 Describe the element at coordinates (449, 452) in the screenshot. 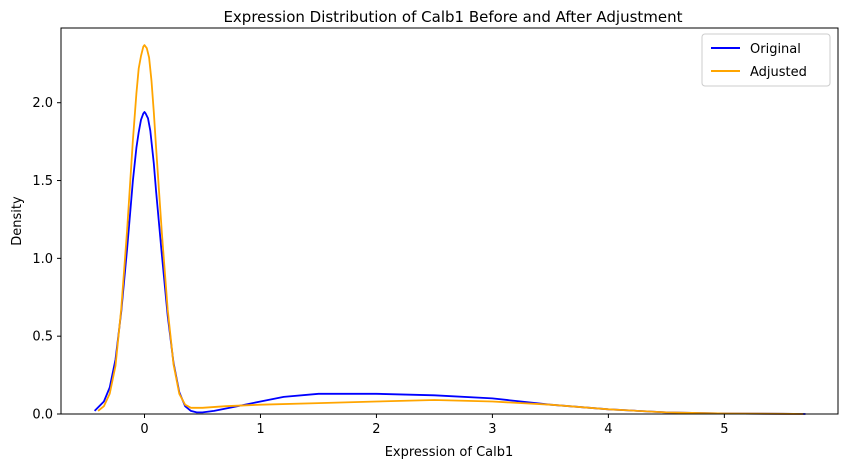

I see `x-axis-label: Expression of Calb1` at that location.